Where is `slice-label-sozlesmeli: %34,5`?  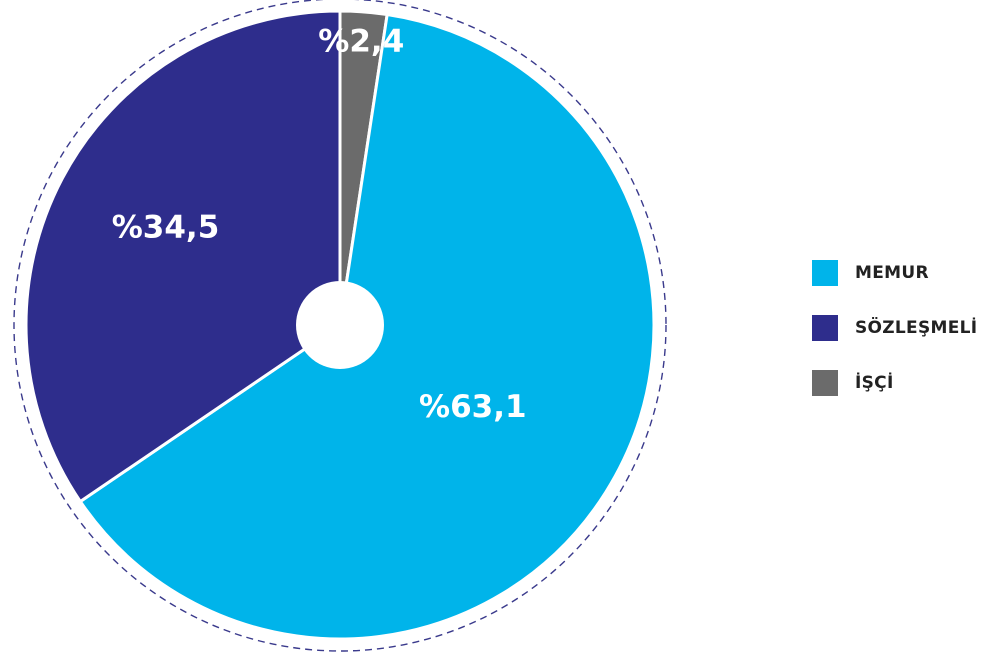
slice-label-sozlesmeli: %34,5 is located at coordinates (166, 227).